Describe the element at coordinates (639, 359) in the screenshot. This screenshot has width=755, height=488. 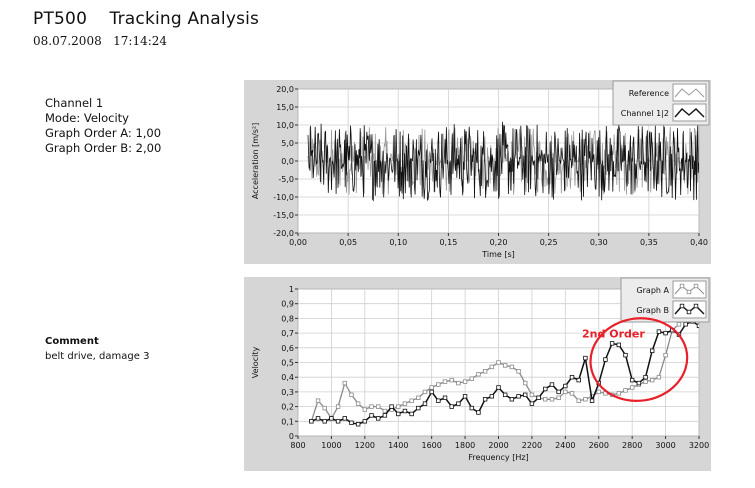
I see `annotation-ellipse` at that location.